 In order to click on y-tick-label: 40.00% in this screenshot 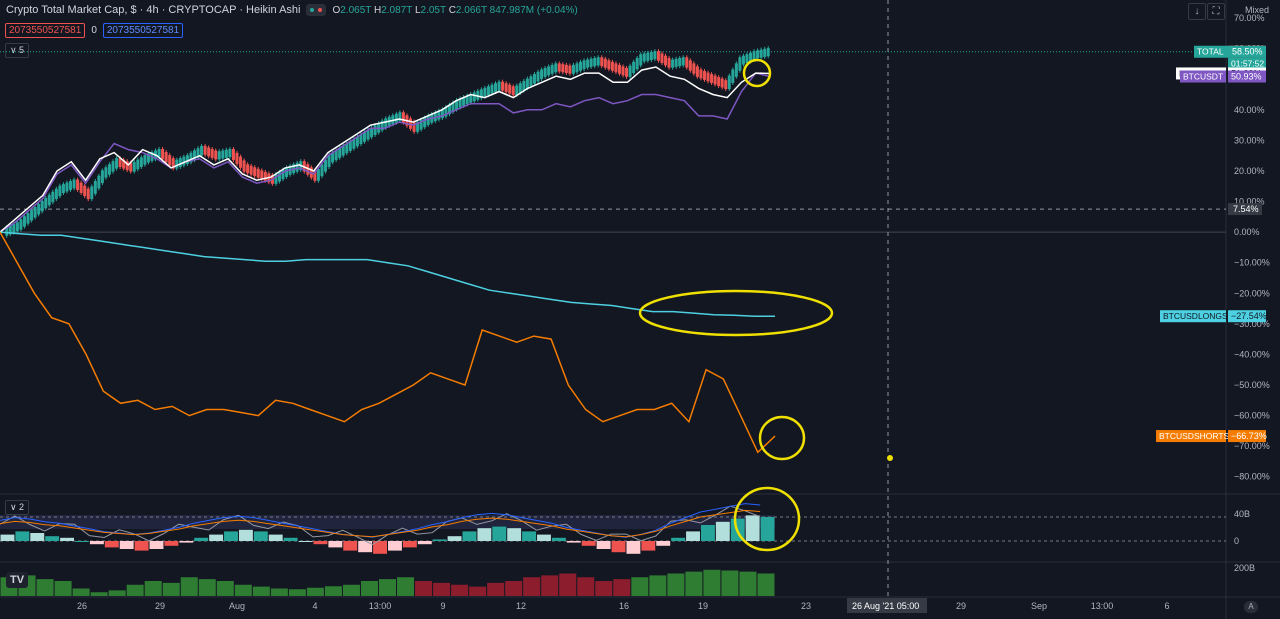, I will do `click(1249, 110)`.